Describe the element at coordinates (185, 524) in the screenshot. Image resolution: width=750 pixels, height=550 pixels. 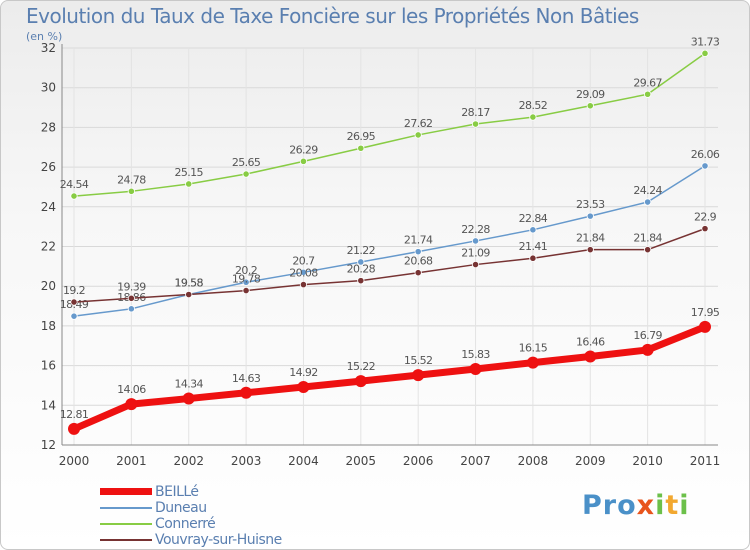
I see `legend-label-connerre: Connerré` at that location.